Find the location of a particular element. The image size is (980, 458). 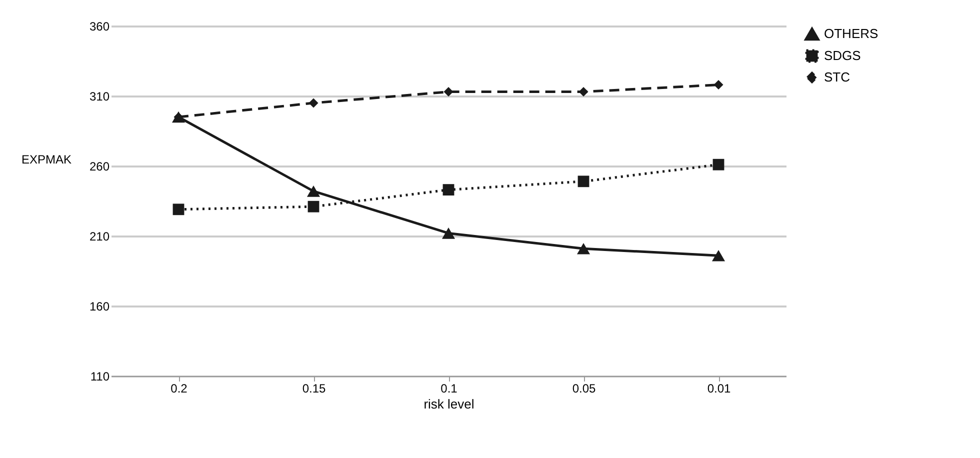

y-tick-label: 160 is located at coordinates (99, 307).